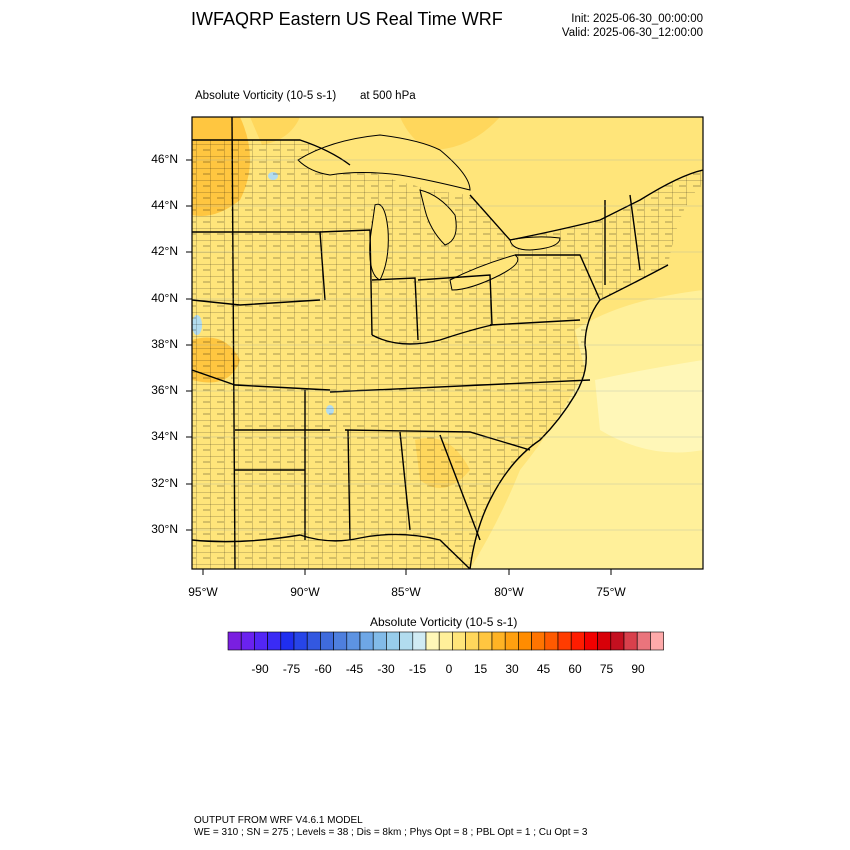 Image resolution: width=850 pixels, height=850 pixels. Describe the element at coordinates (449, 669) in the screenshot. I see `colorbar-tick-label: 0` at that location.